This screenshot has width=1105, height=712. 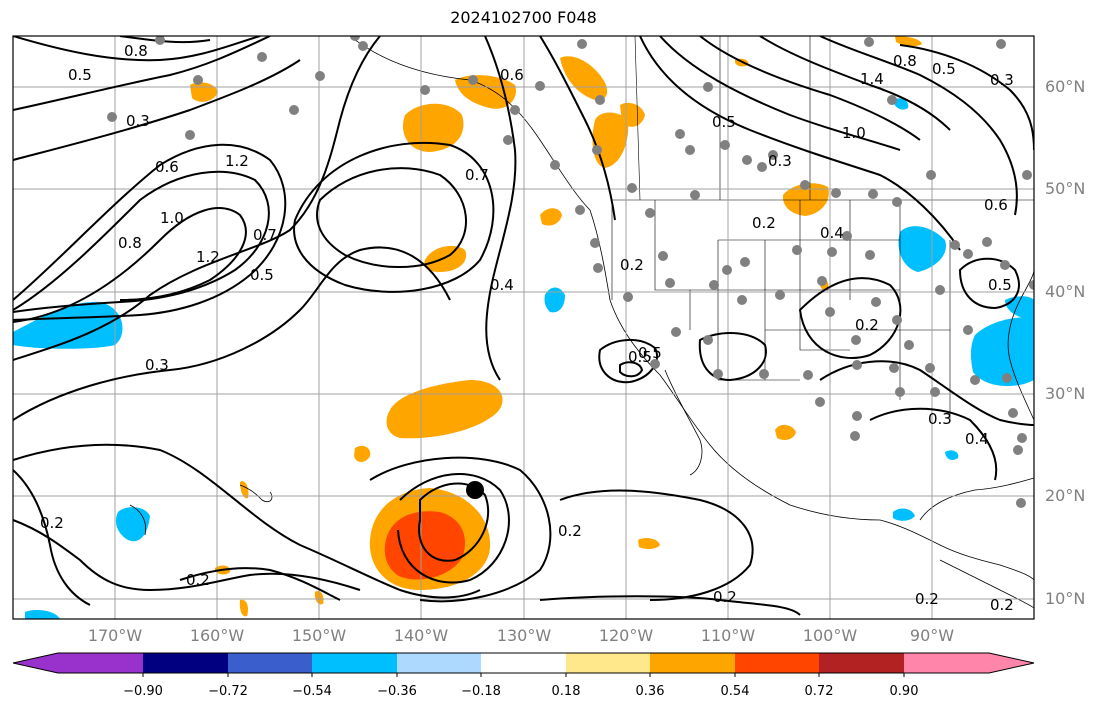 I want to click on lon-label: 160°W, so click(x=217, y=635).